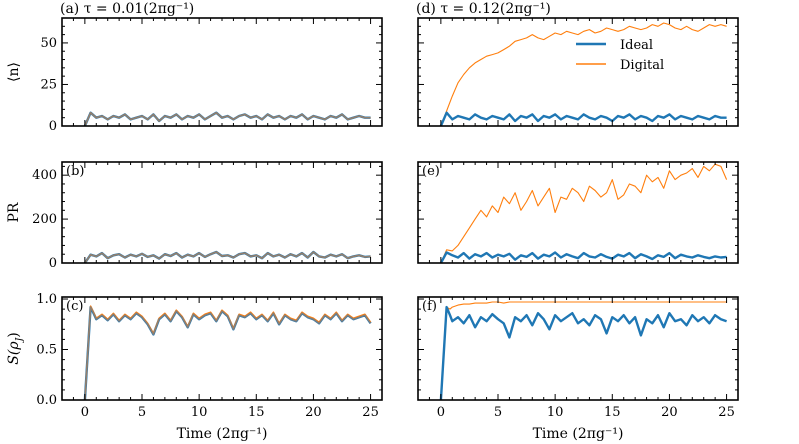 The height and width of the screenshot is (444, 799). I want to click on panel-frame-f, so click(578, 348).